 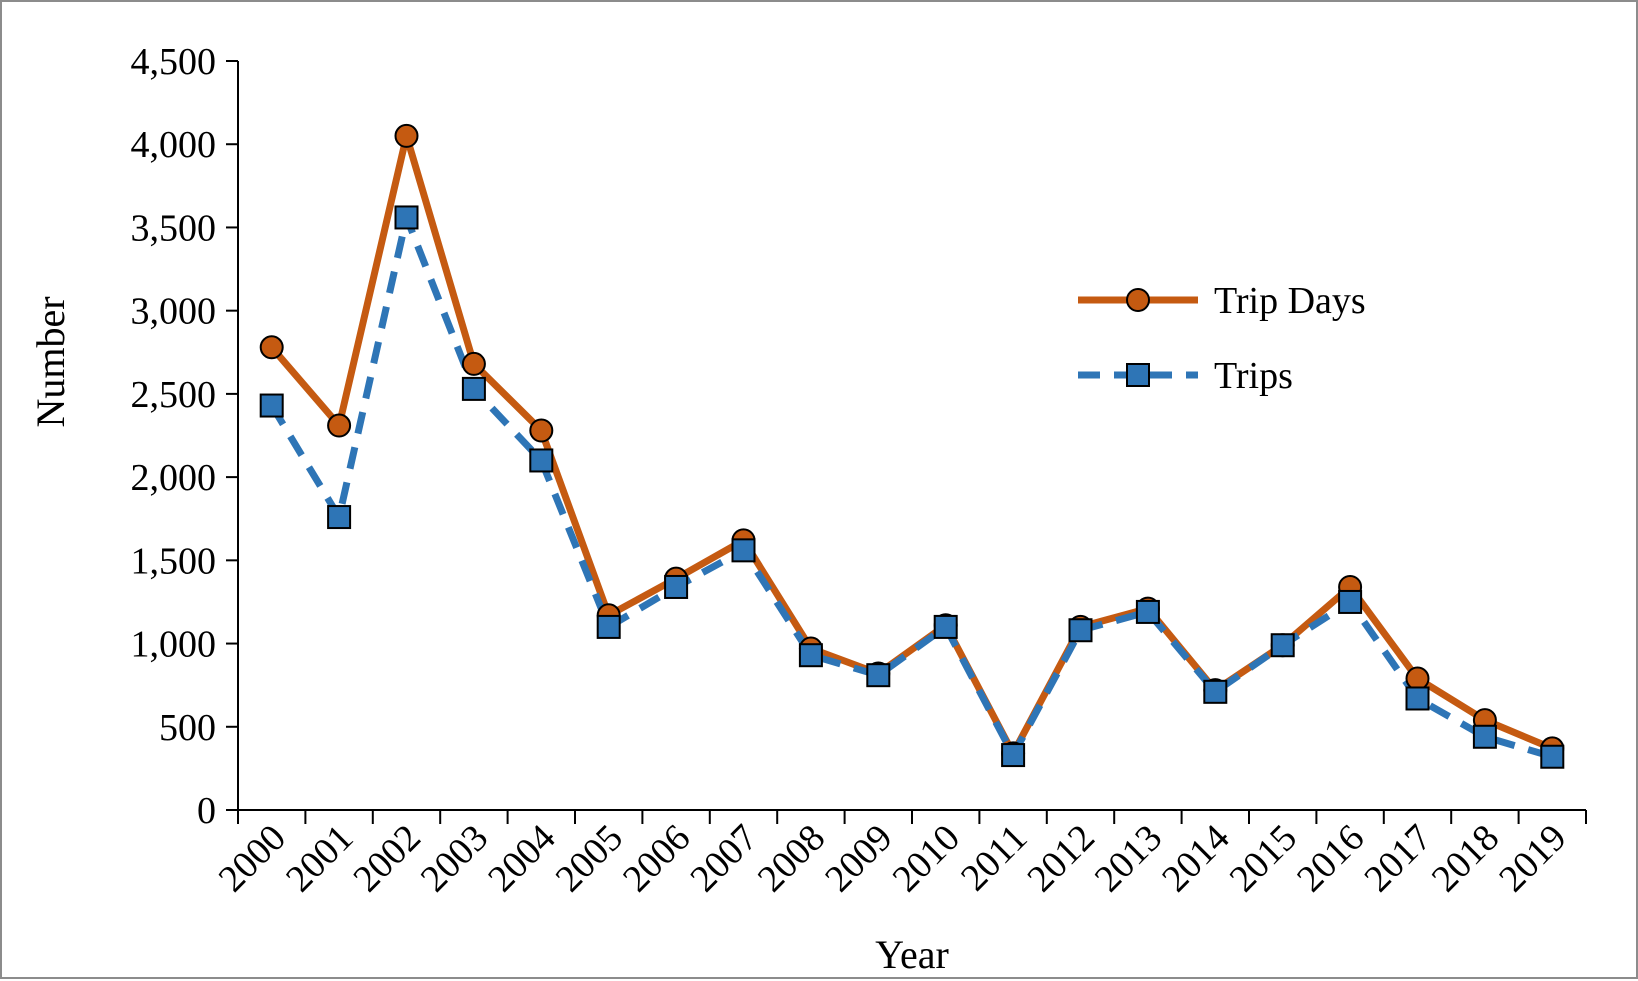 I want to click on x-tick-label: 2019, so click(x=1532, y=858).